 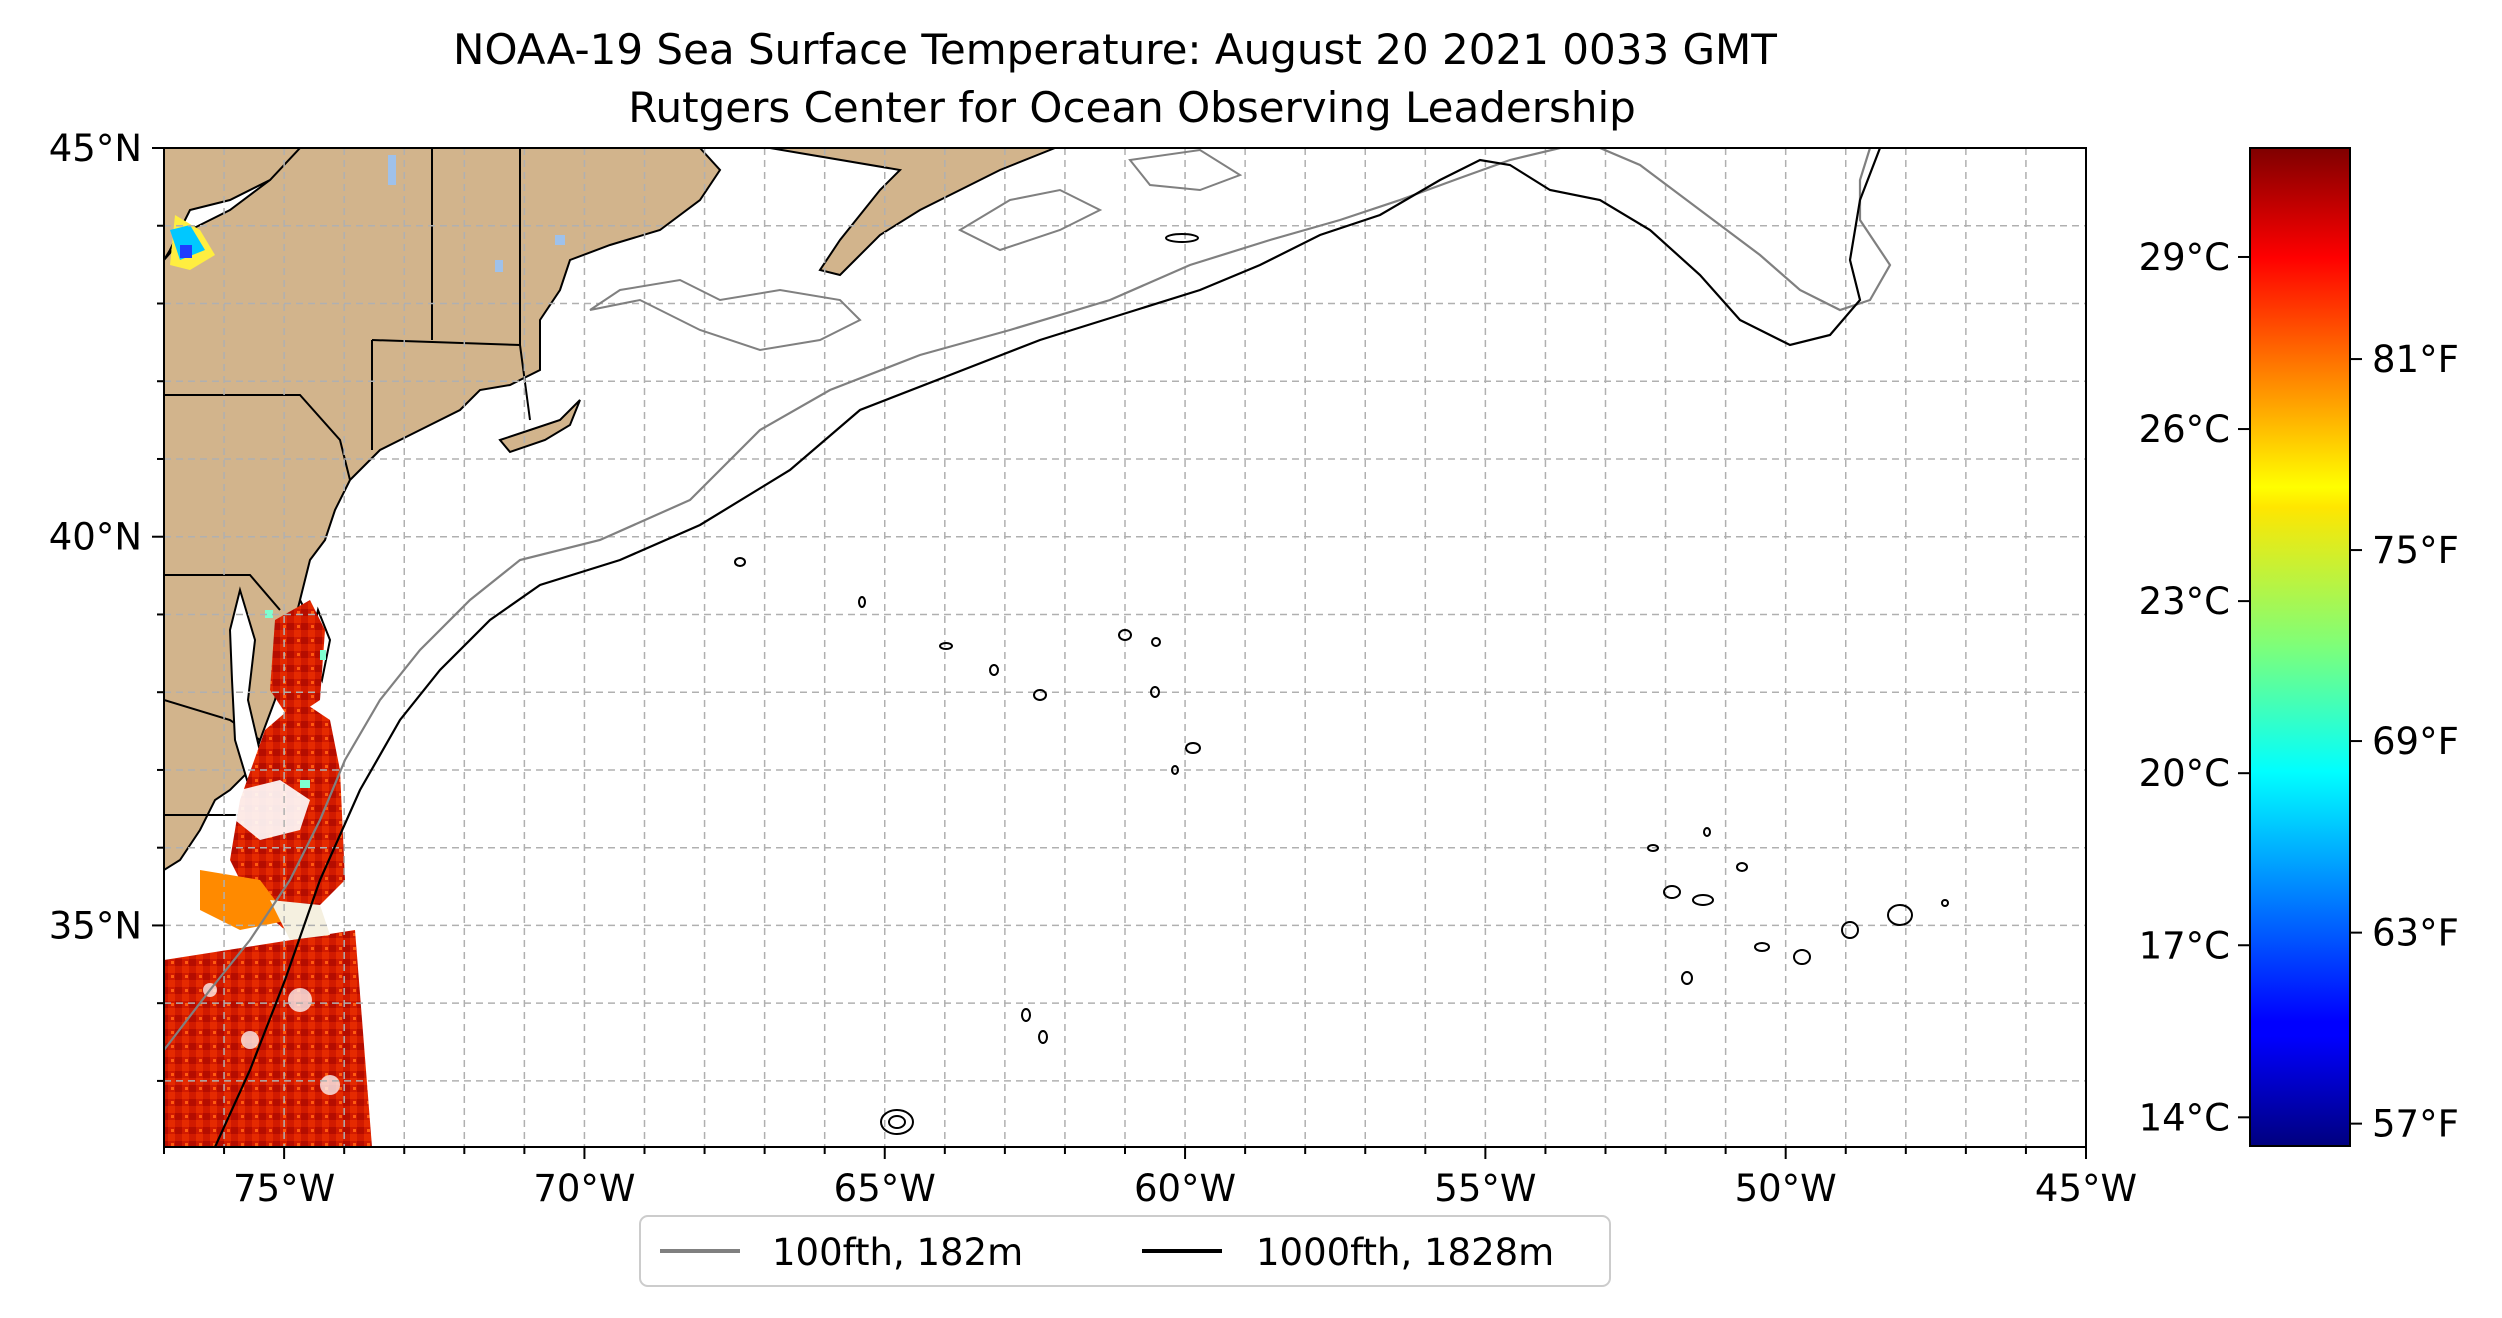 I want to click on y-tick-label: 45°N, so click(x=95, y=148).